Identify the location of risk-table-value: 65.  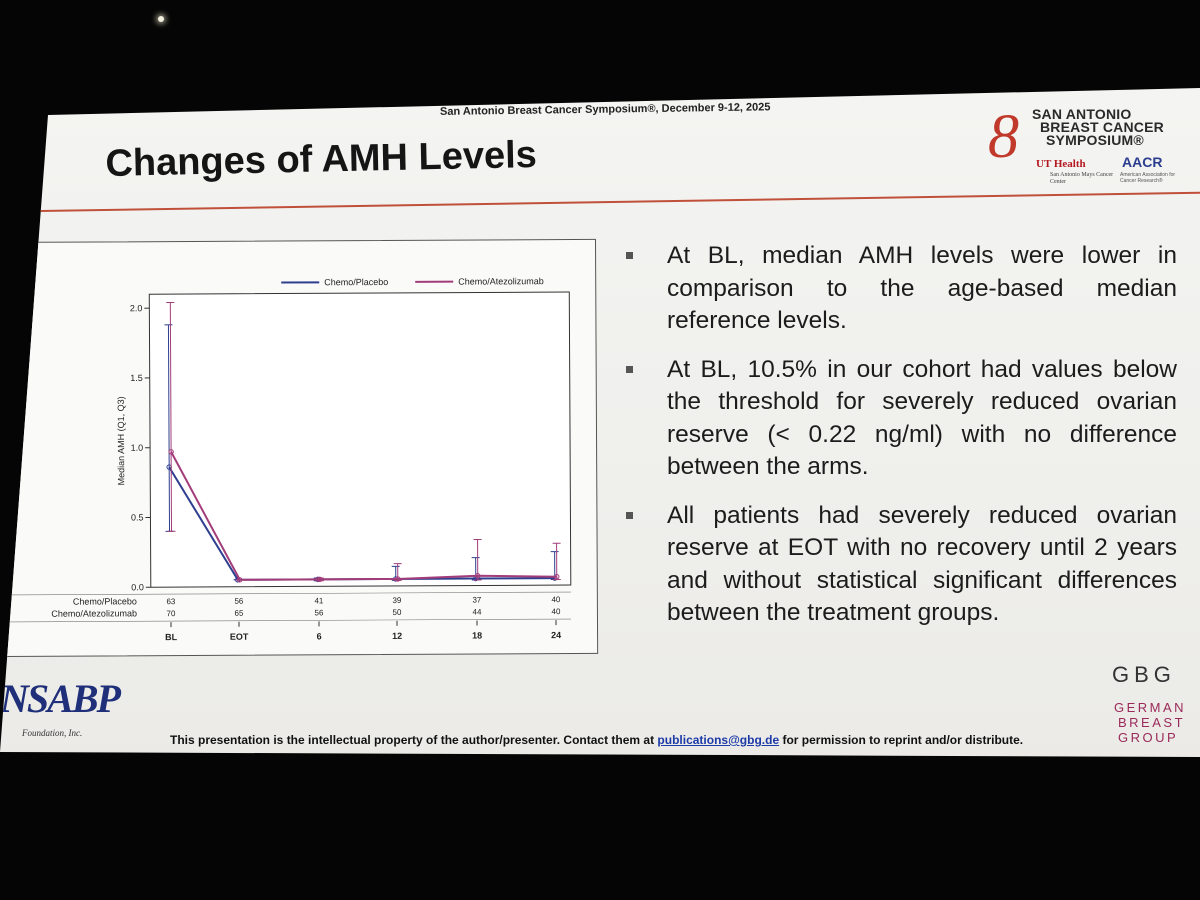
(238, 613).